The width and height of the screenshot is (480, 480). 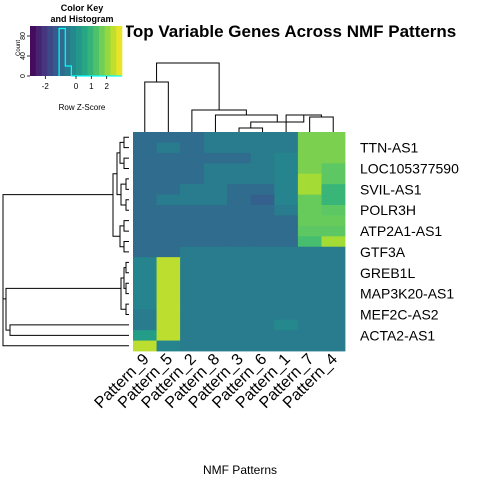 I want to click on color-key-tick-label: 2, so click(x=106, y=86).